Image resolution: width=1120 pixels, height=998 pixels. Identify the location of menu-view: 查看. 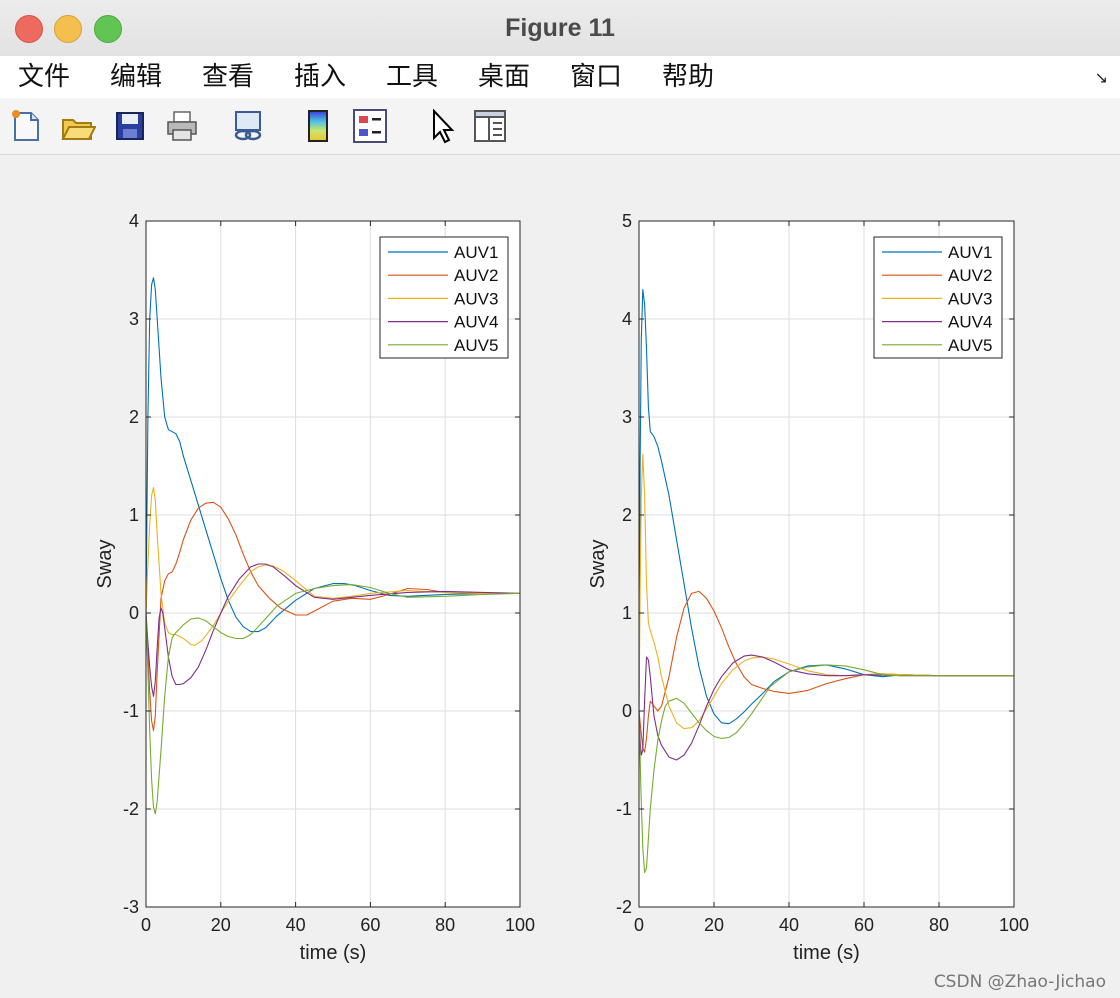
(228, 77).